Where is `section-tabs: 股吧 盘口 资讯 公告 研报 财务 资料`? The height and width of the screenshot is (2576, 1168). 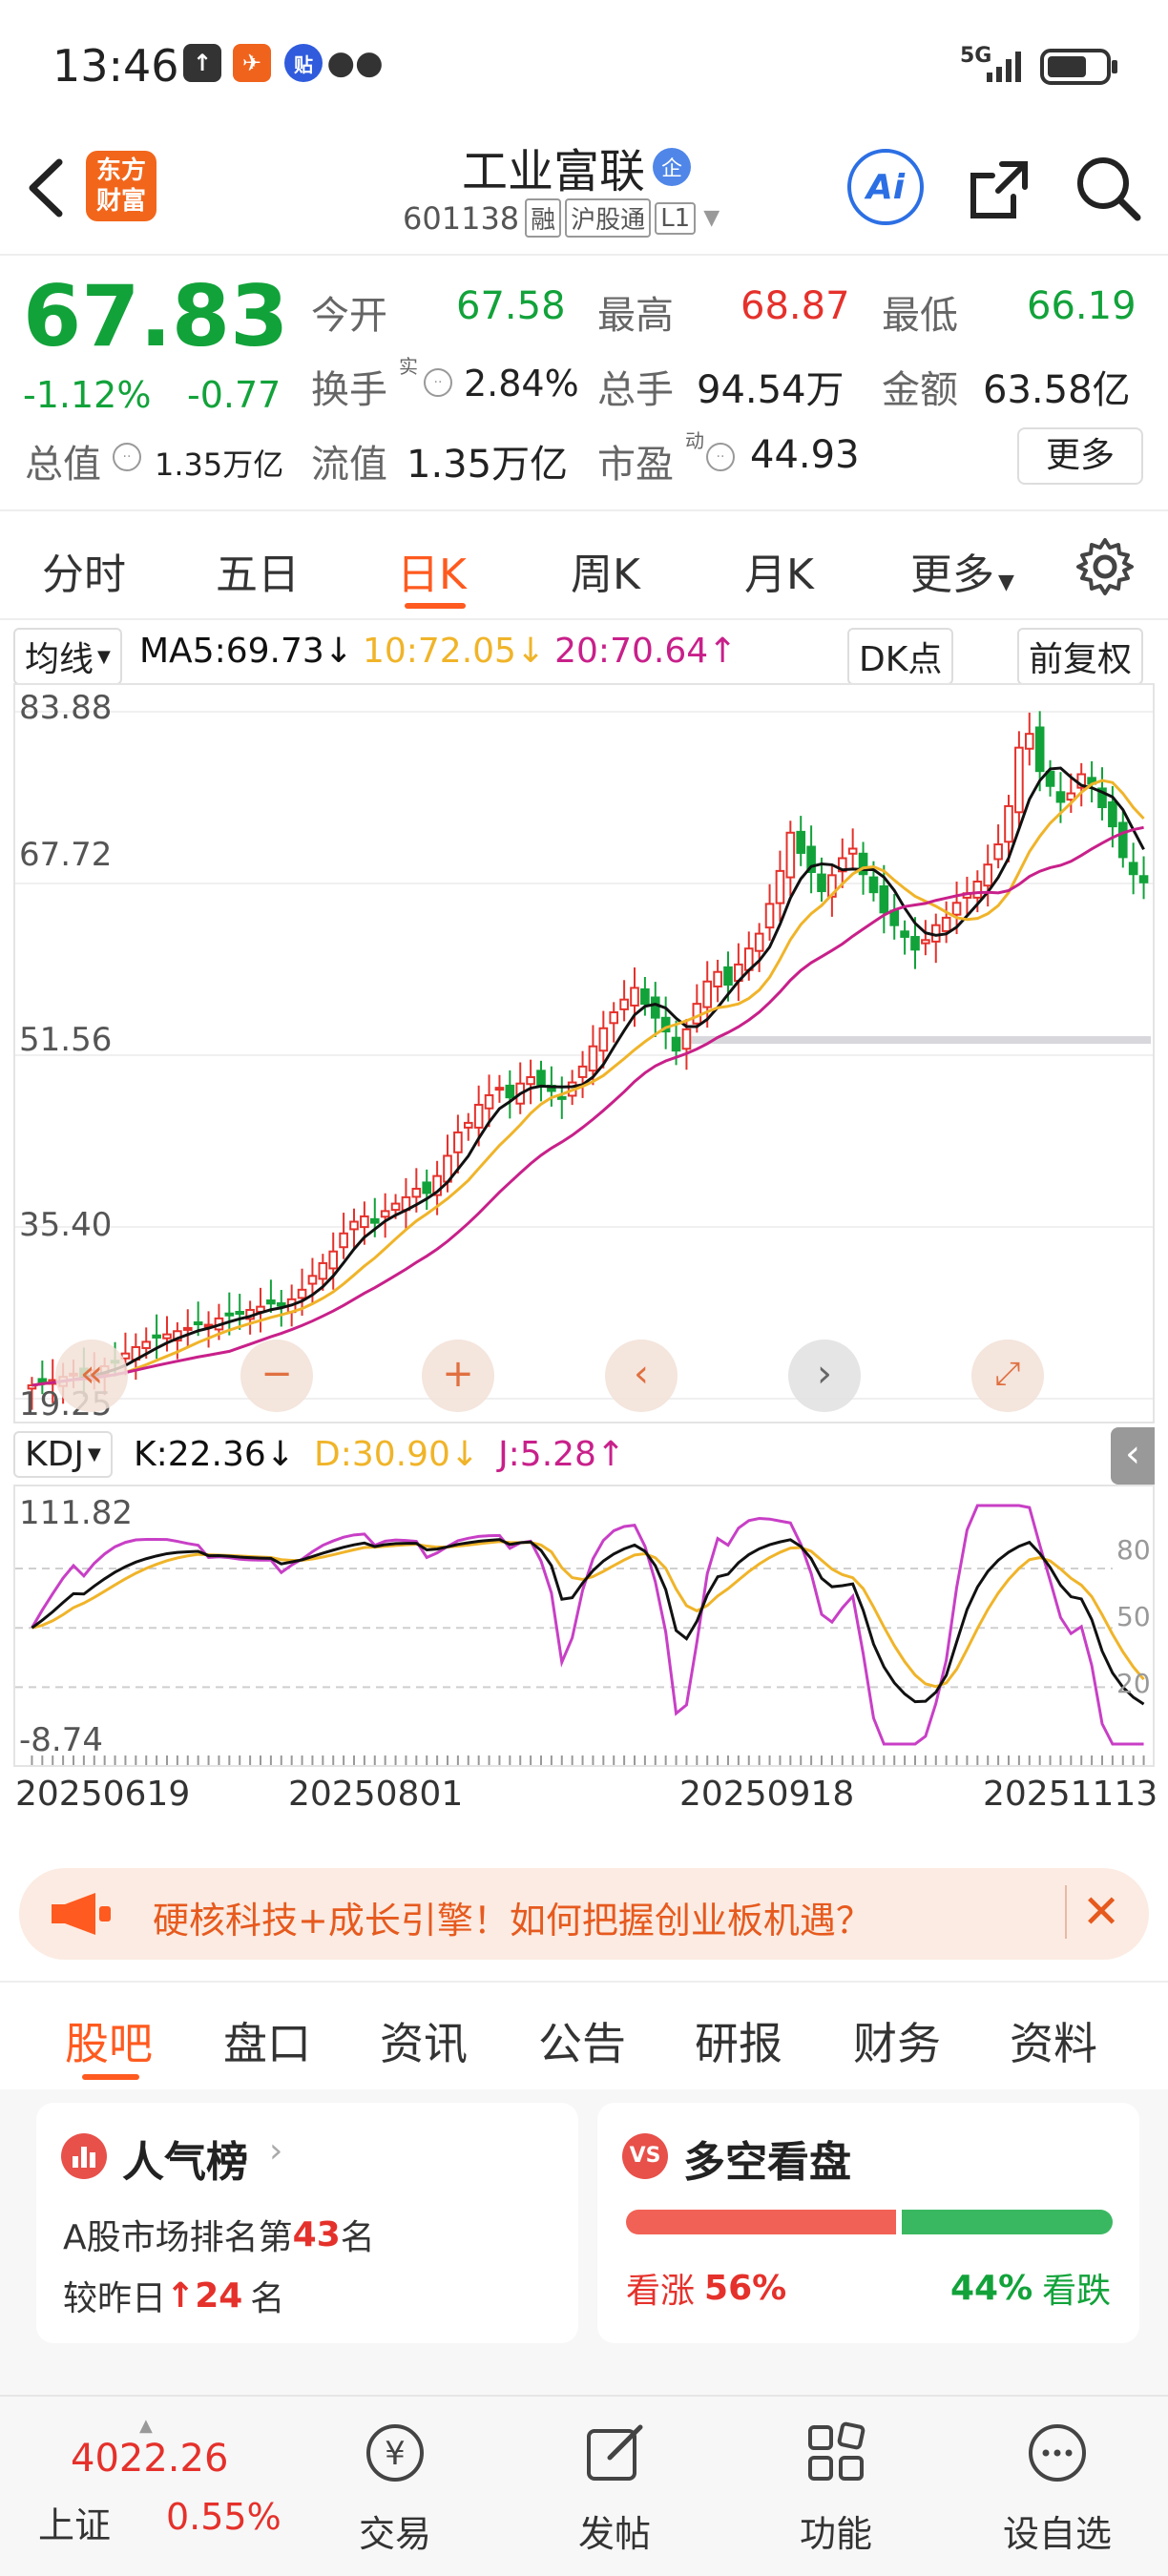 section-tabs: 股吧 盘口 资讯 公告 研报 财务 资料 is located at coordinates (584, 2034).